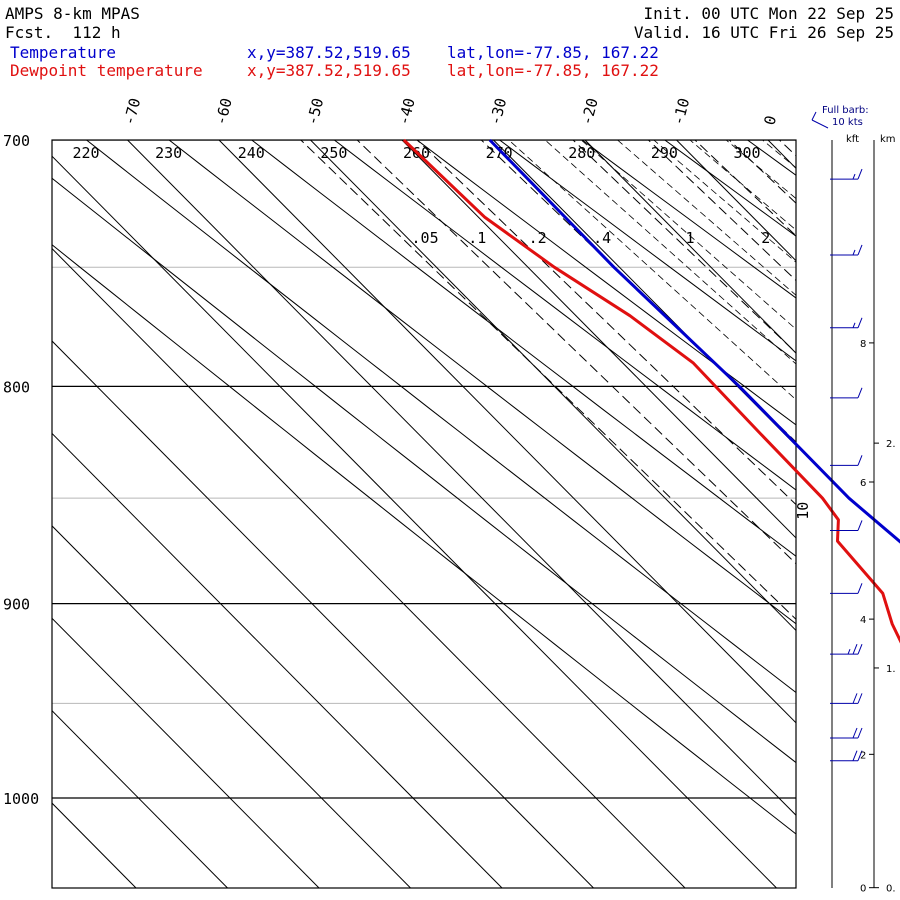  Describe the element at coordinates (589, 111) in the screenshot. I see `temperature-tick-label: -20` at that location.